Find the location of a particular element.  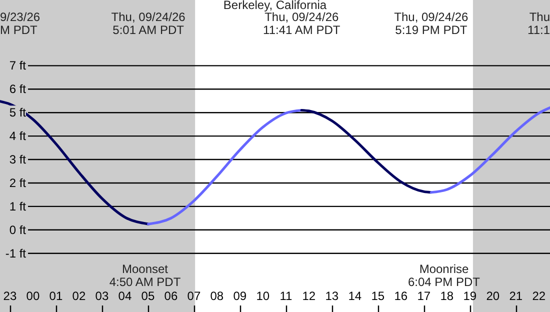

x-tick-label: 03 is located at coordinates (102, 296).